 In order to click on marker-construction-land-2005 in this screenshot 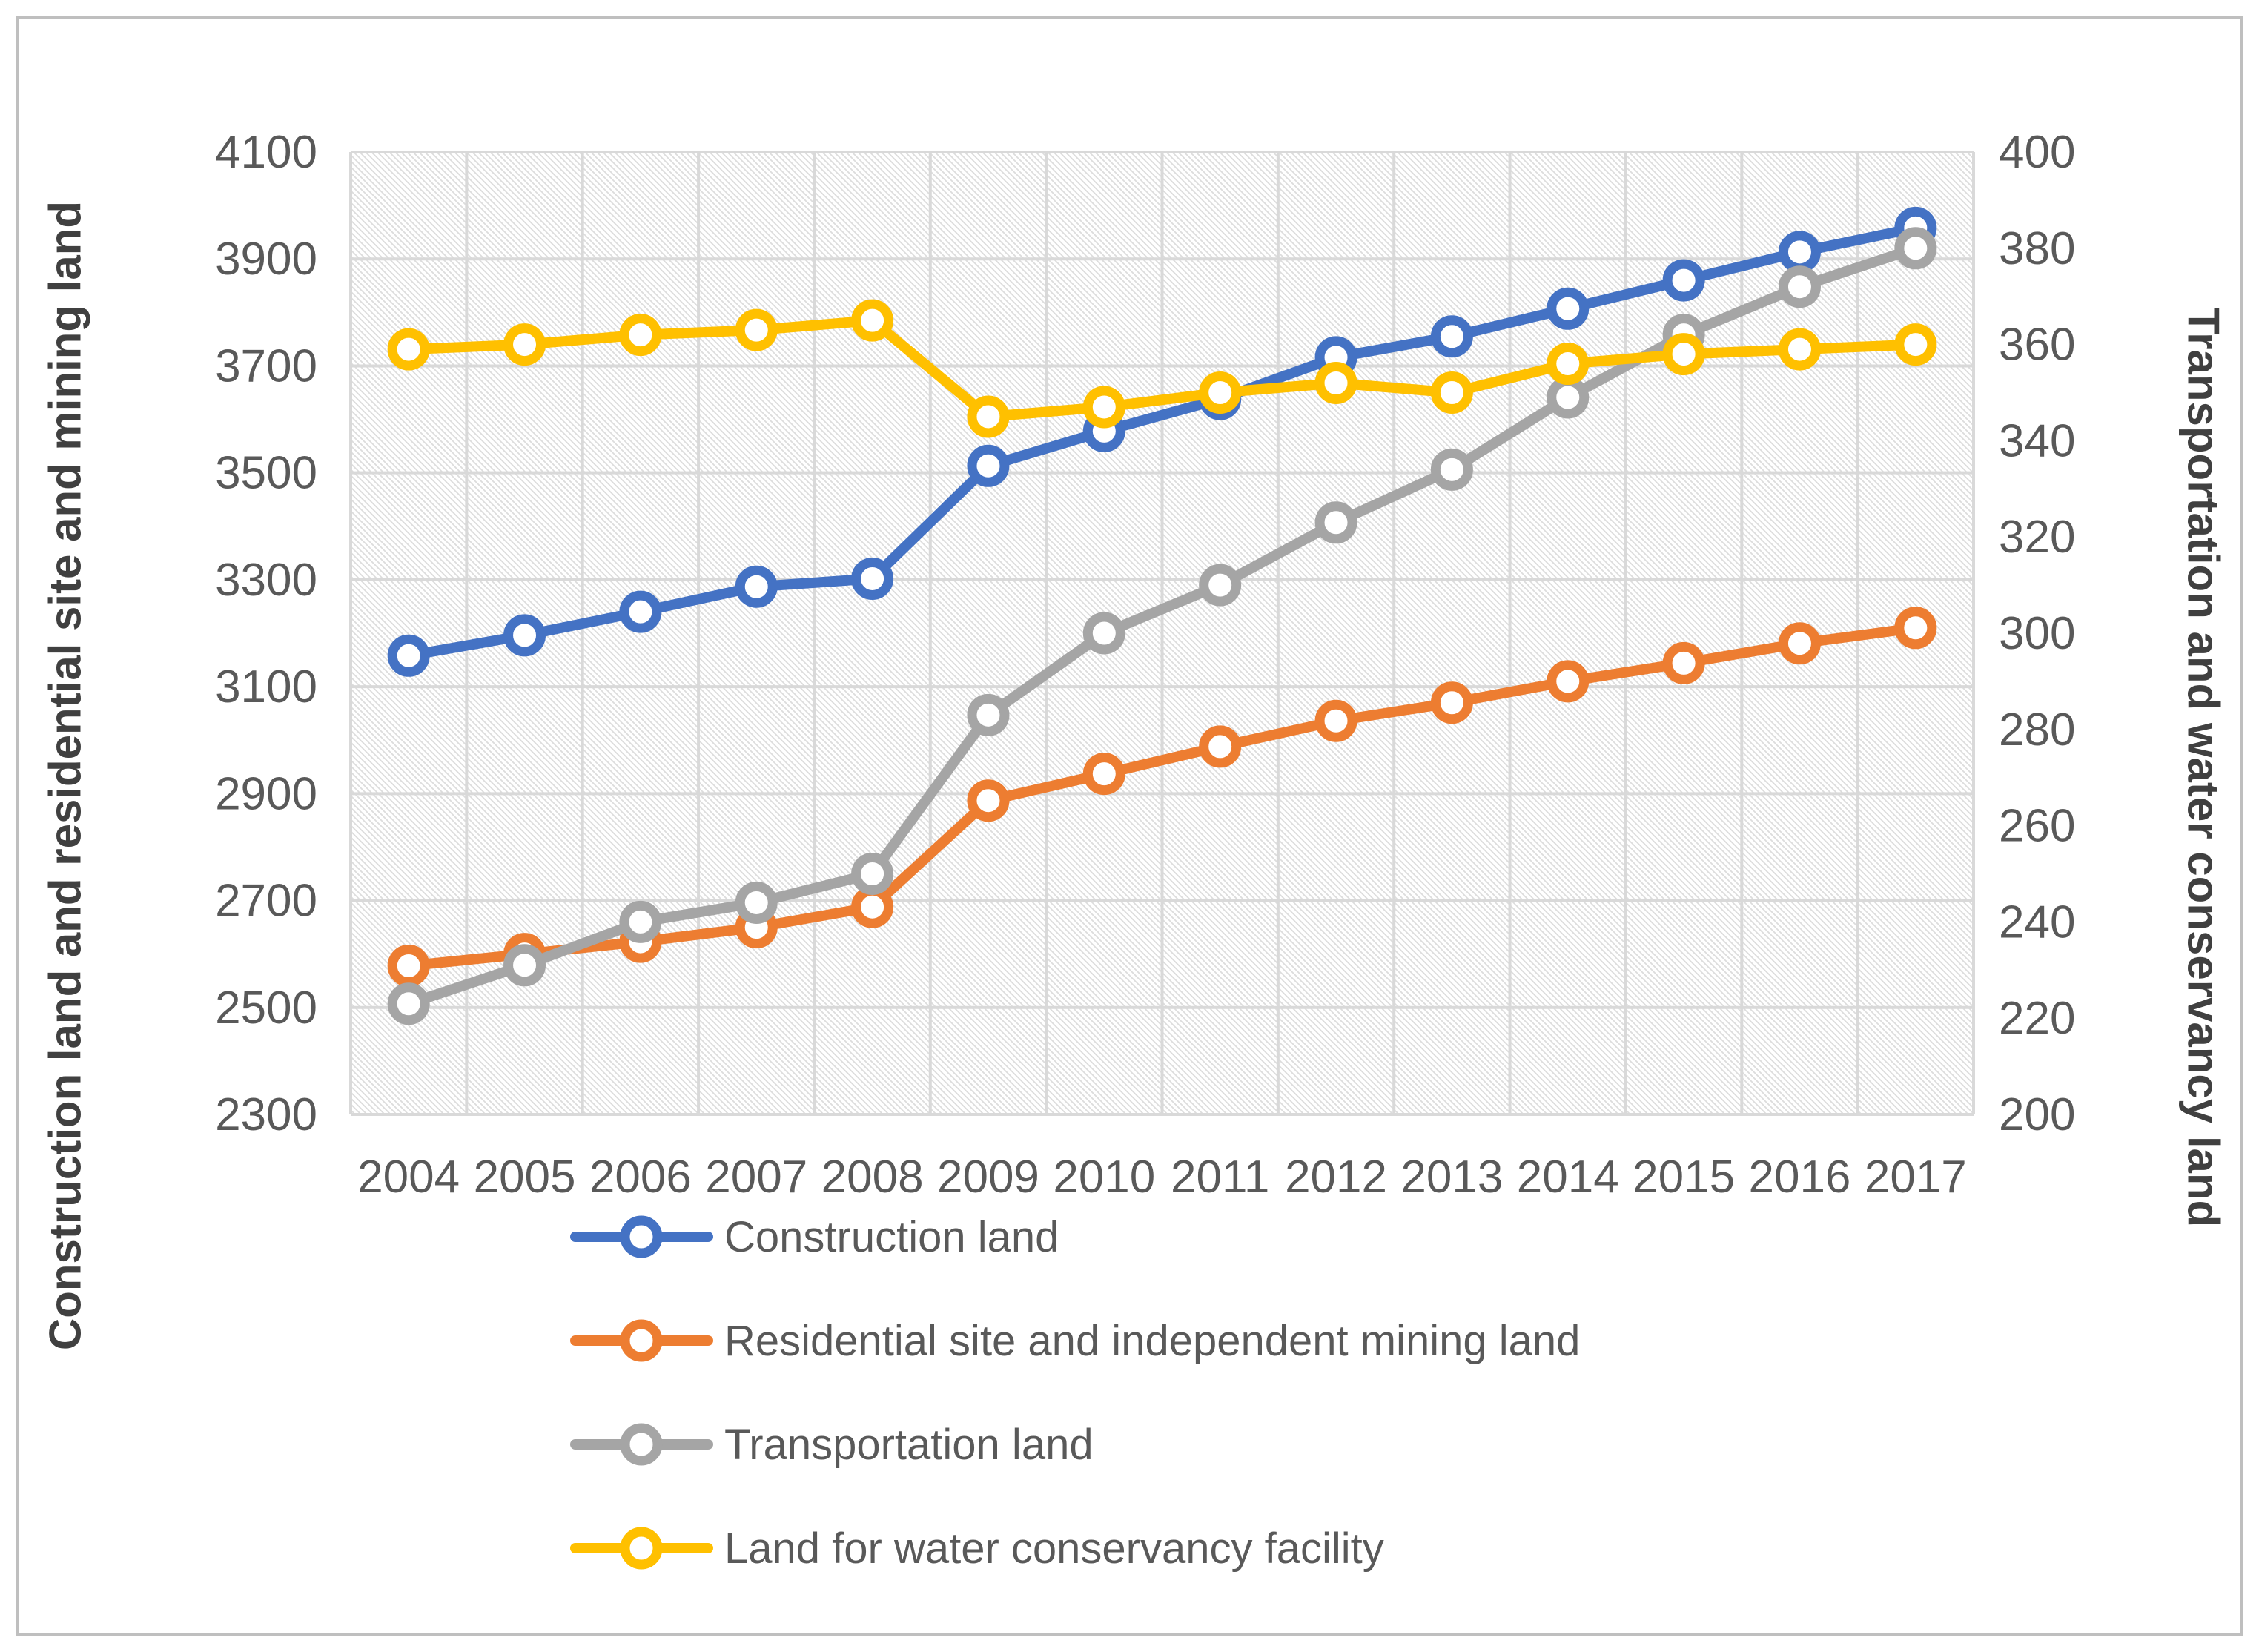, I will do `click(525, 635)`.